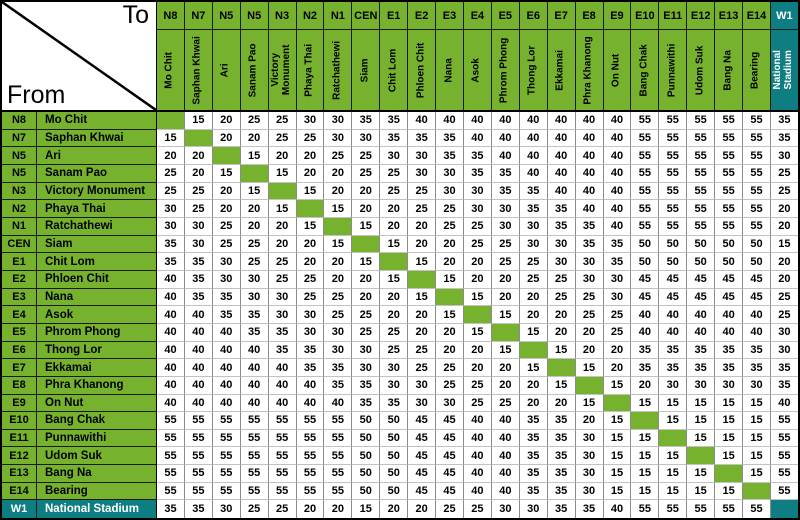 The width and height of the screenshot is (800, 520). Describe the element at coordinates (310, 56) in the screenshot. I see `col-header-n2-5: N2 Phaya Thai` at that location.